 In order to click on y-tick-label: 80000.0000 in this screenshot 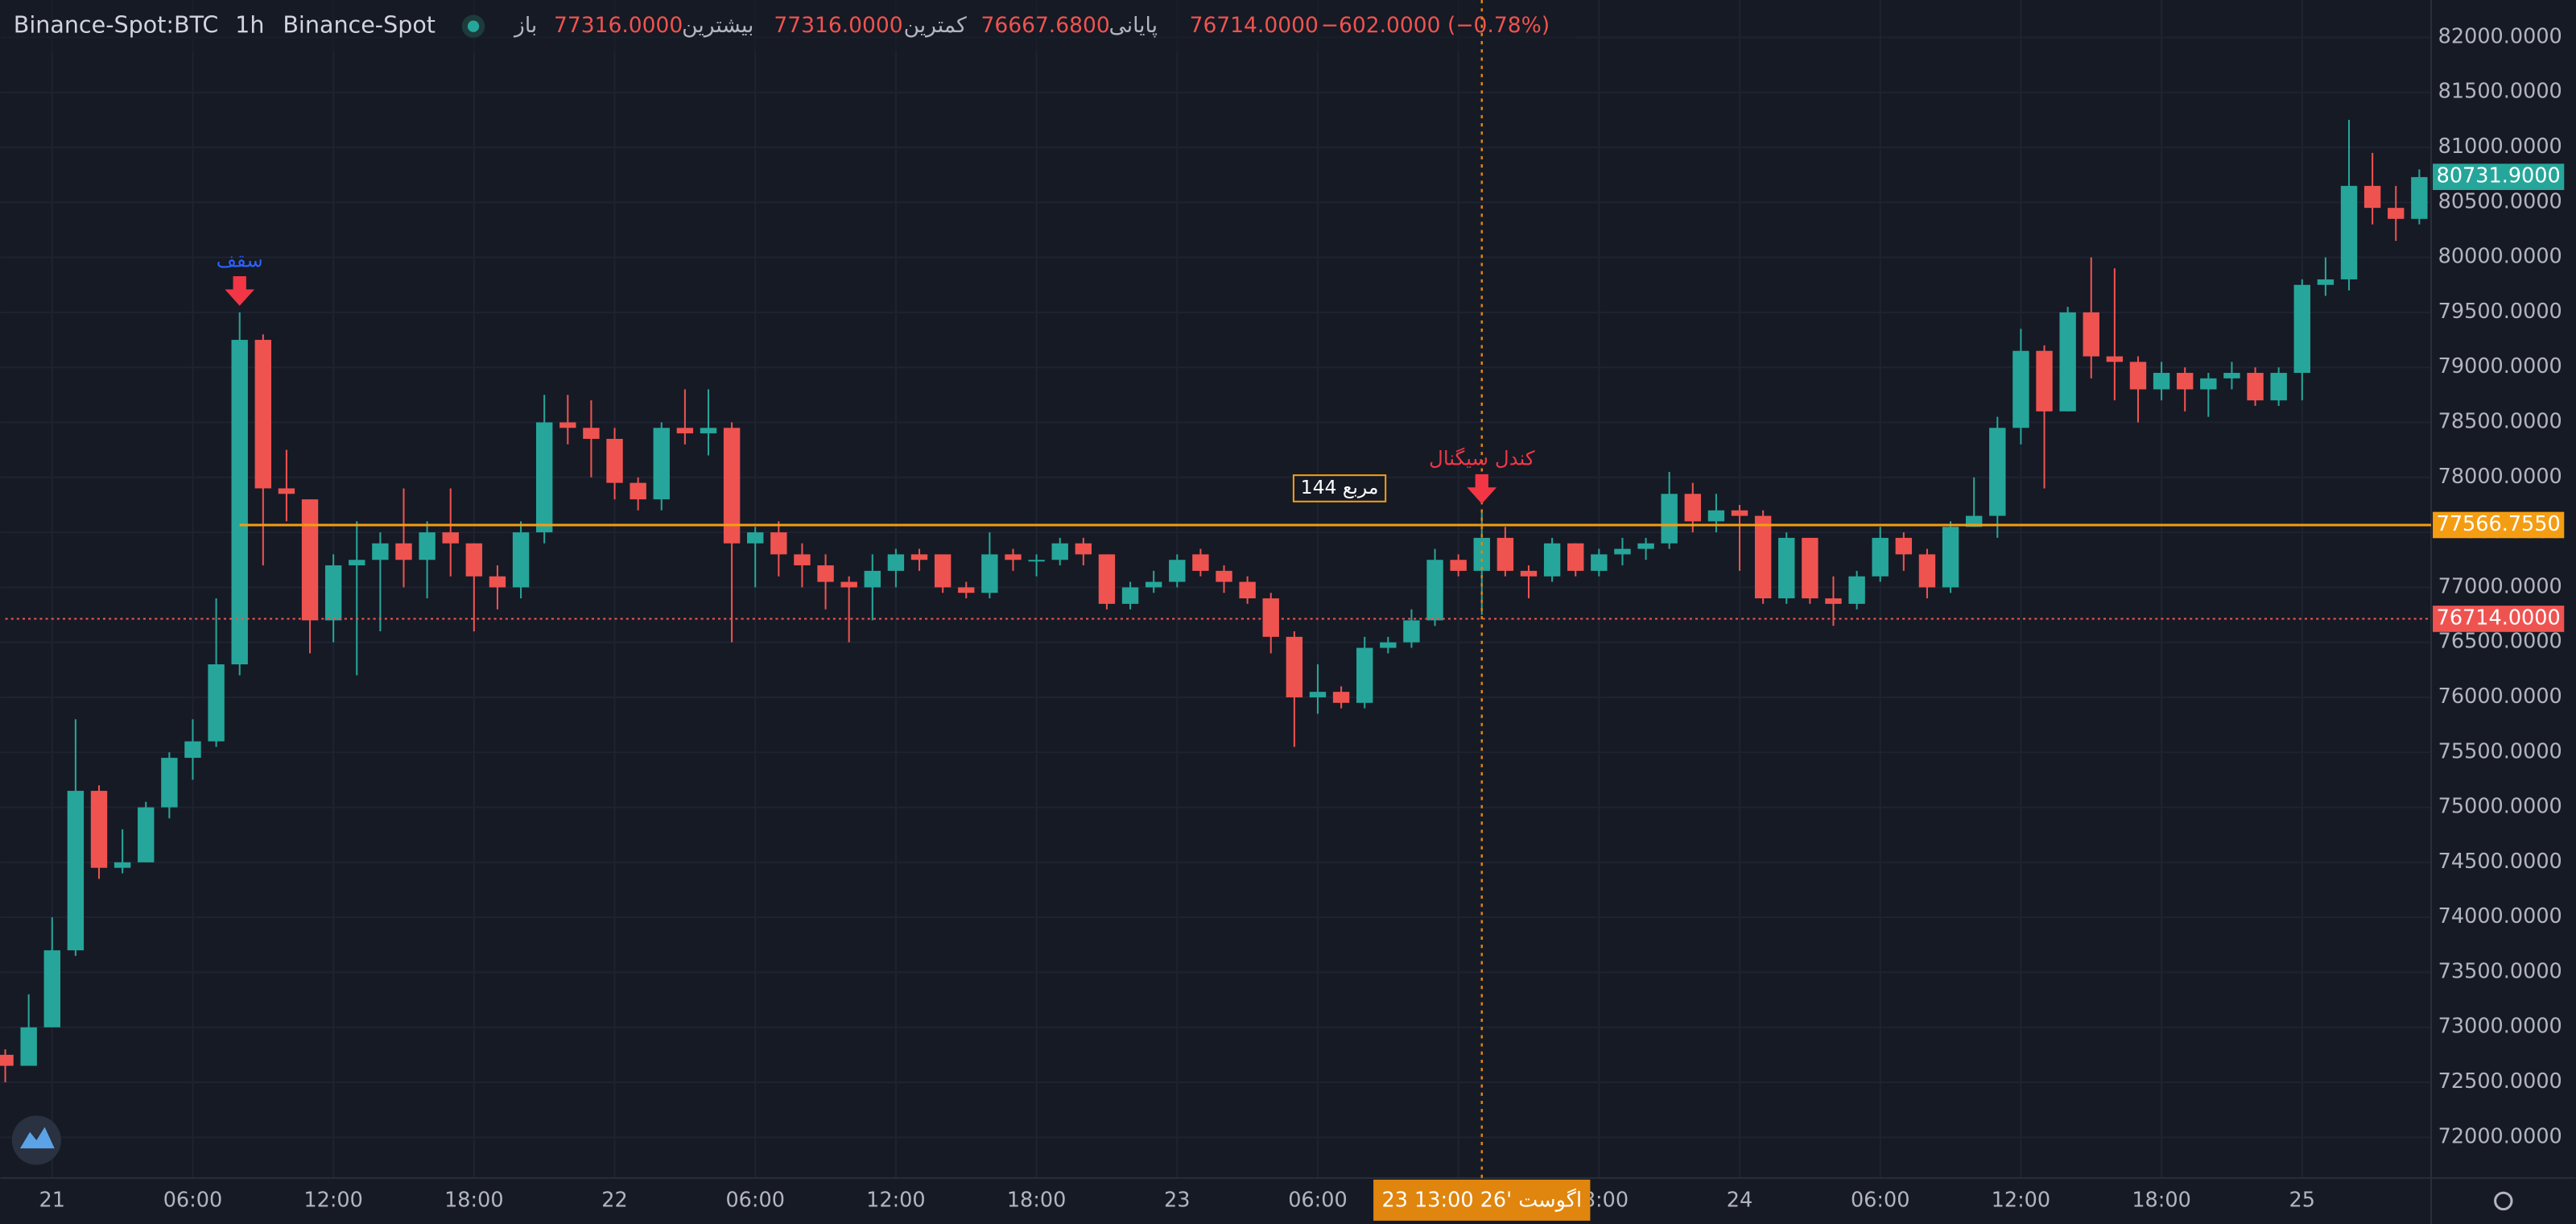, I will do `click(2500, 257)`.